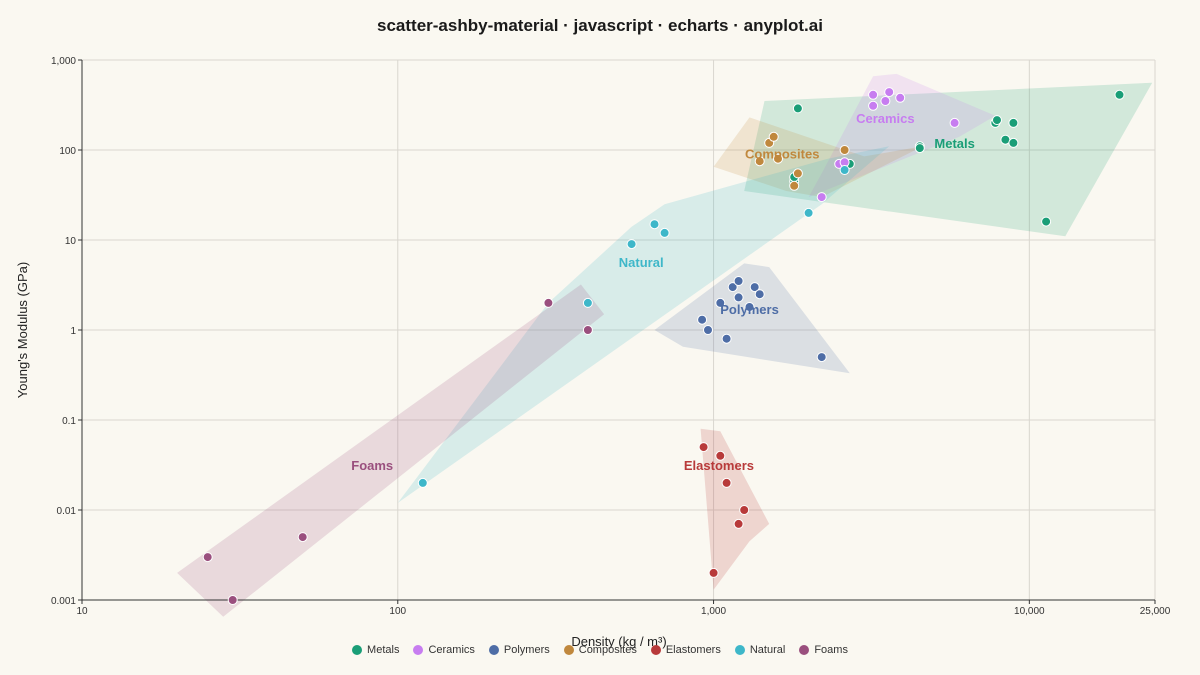 The height and width of the screenshot is (675, 1200). I want to click on y-tick-label: 1, so click(73, 331).